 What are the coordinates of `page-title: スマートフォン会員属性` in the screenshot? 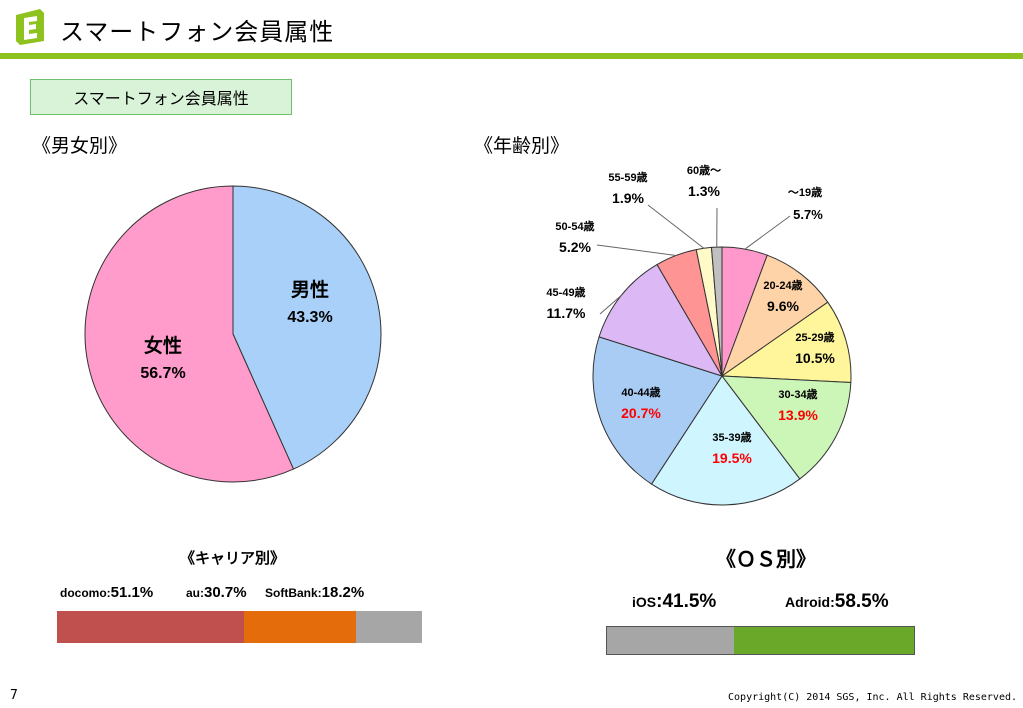 It's located at (197, 32).